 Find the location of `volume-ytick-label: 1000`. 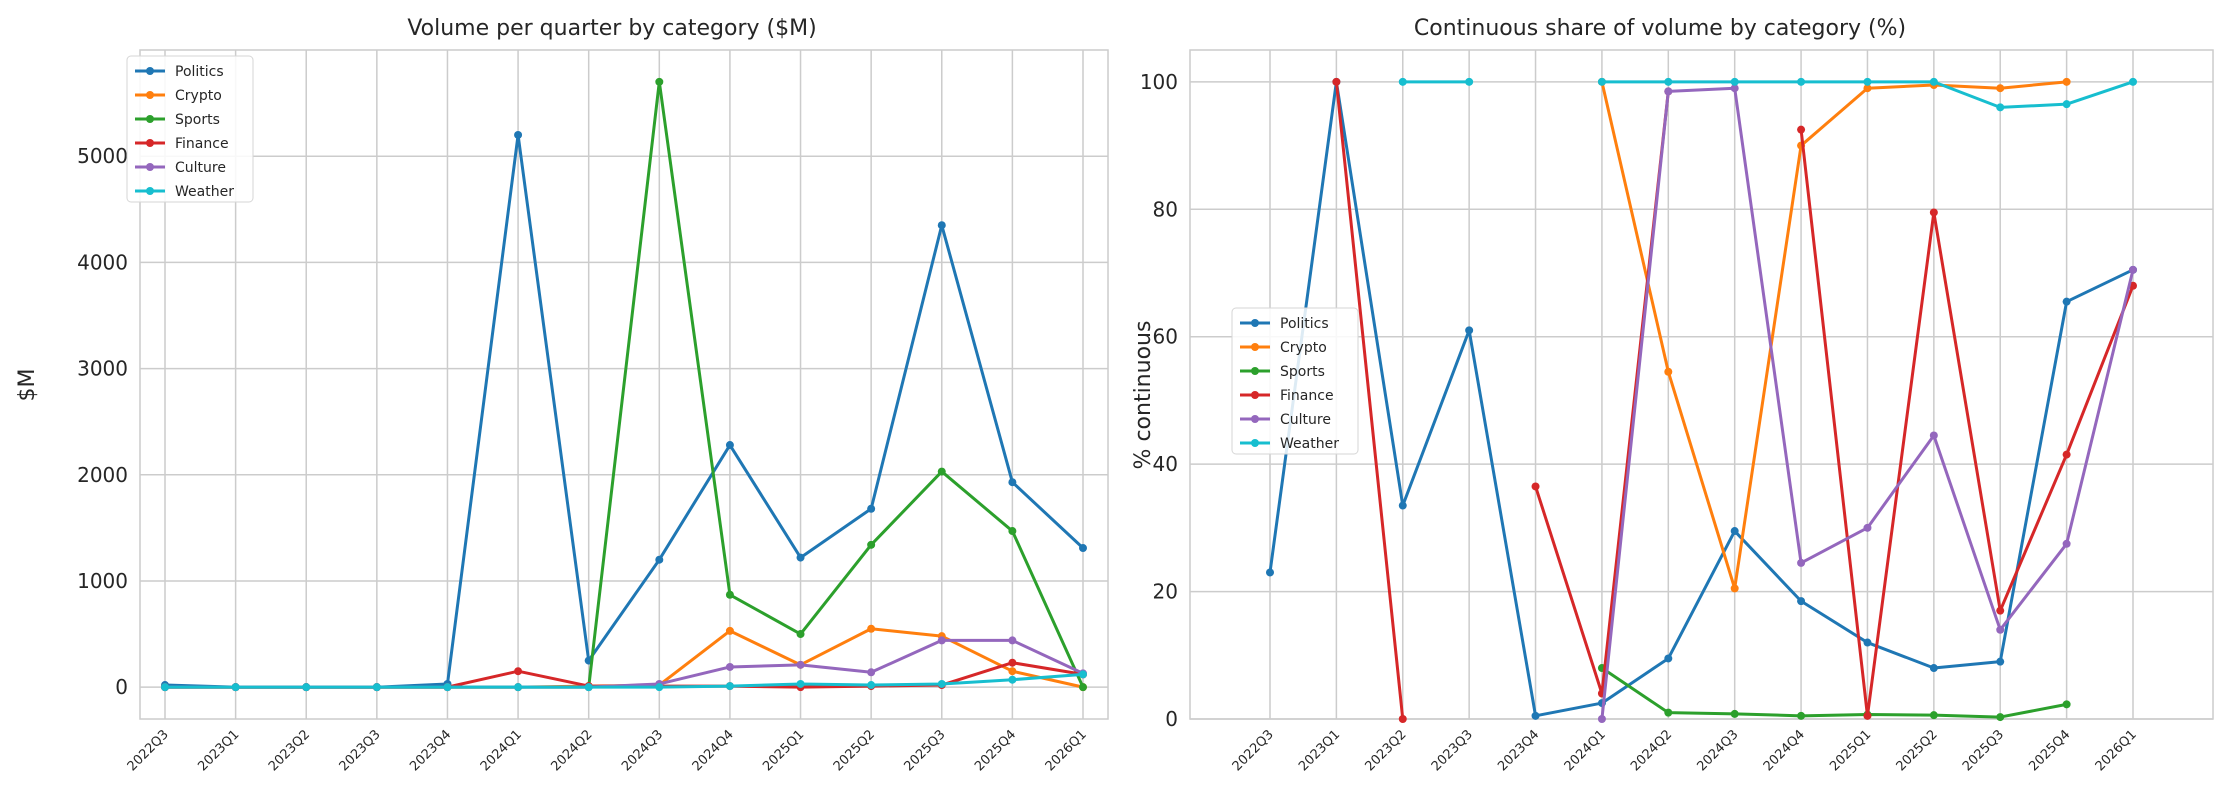

volume-ytick-label: 1000 is located at coordinates (102, 581).